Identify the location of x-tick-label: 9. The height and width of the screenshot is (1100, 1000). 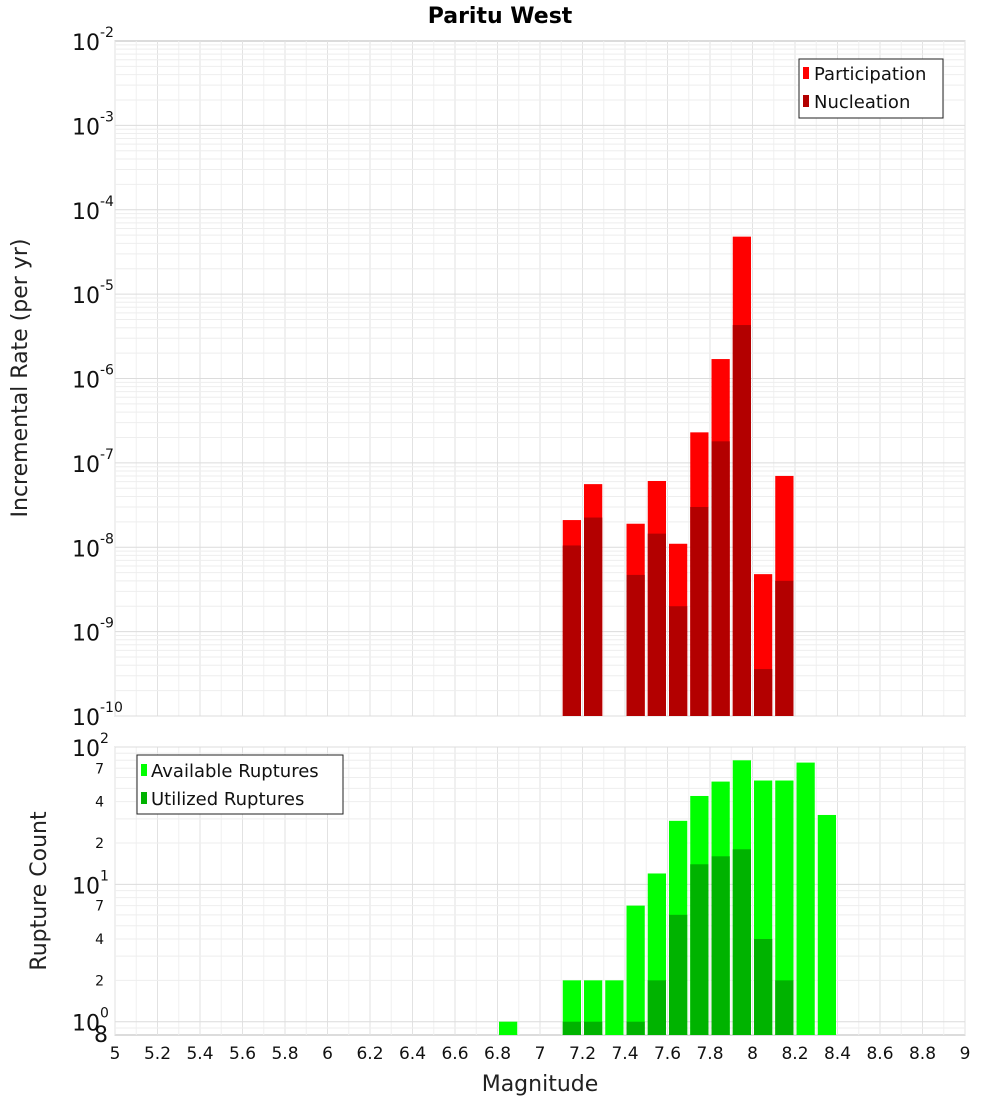
(965, 1054).